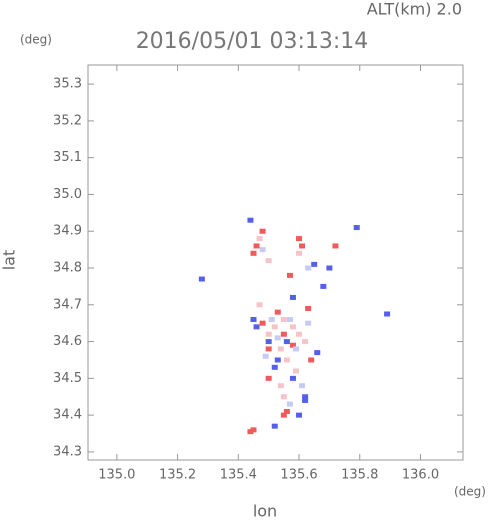 The height and width of the screenshot is (521, 491). Describe the element at coordinates (359, 475) in the screenshot. I see `x-tick-label: 135.8` at that location.